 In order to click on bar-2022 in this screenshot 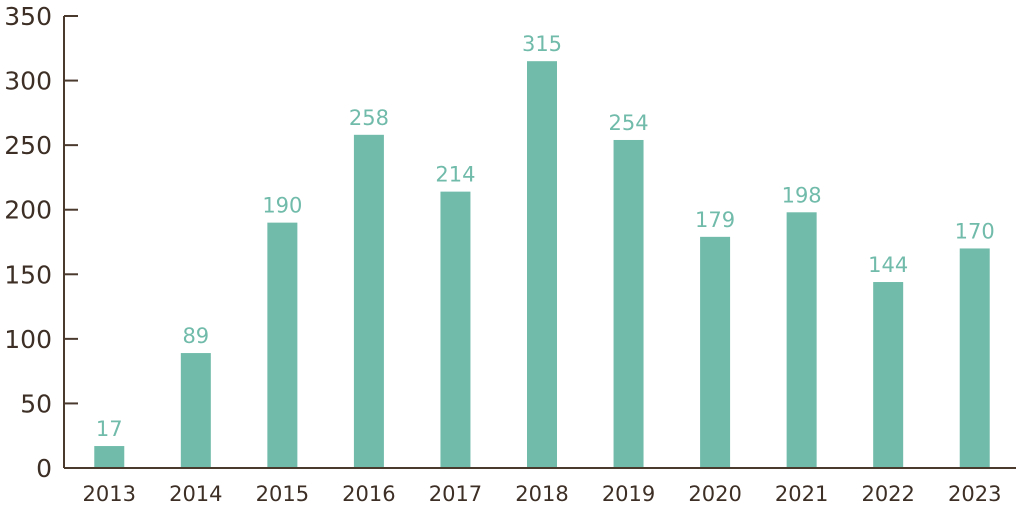, I will do `click(888, 375)`.